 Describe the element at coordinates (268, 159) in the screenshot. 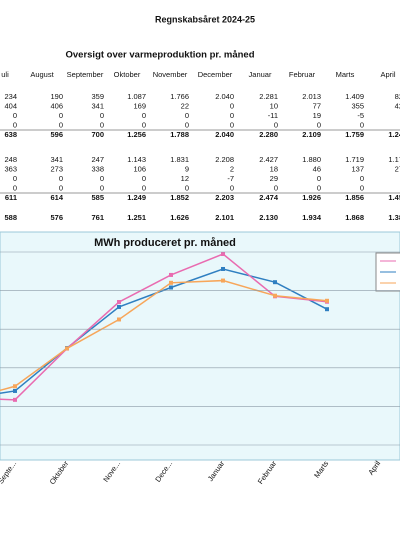

I see `cell: 2.427` at that location.